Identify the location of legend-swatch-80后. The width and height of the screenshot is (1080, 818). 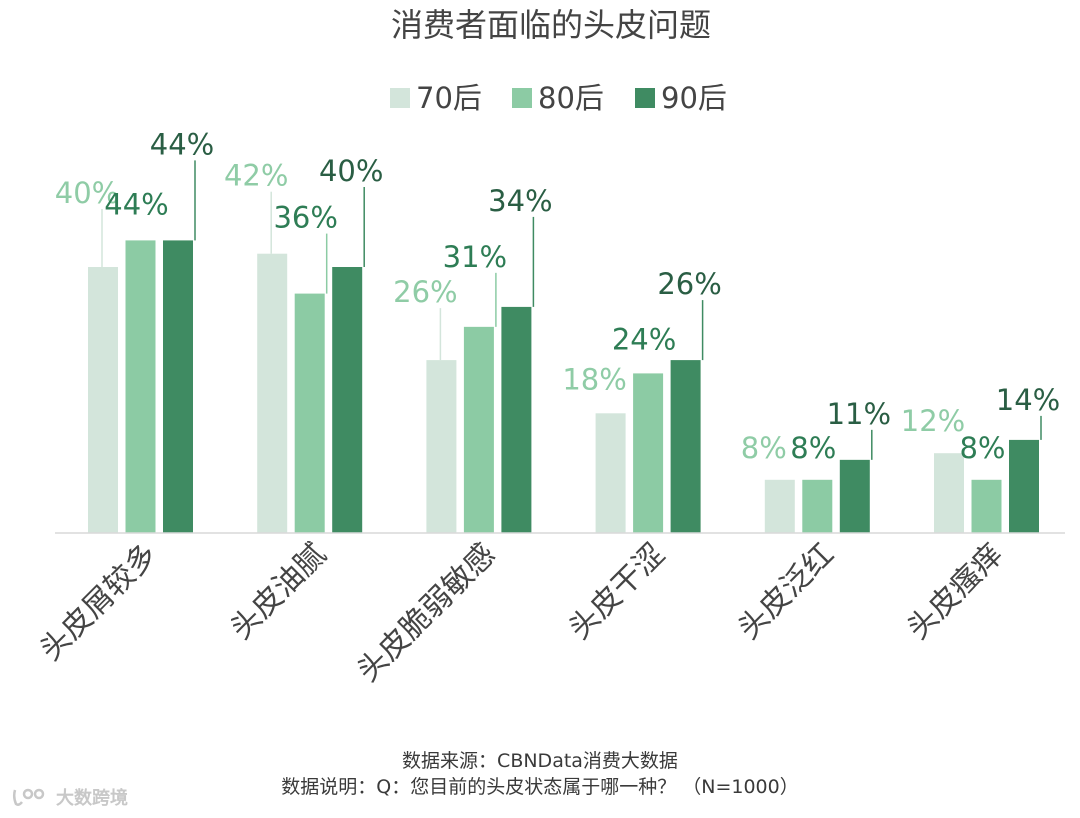
(522, 98).